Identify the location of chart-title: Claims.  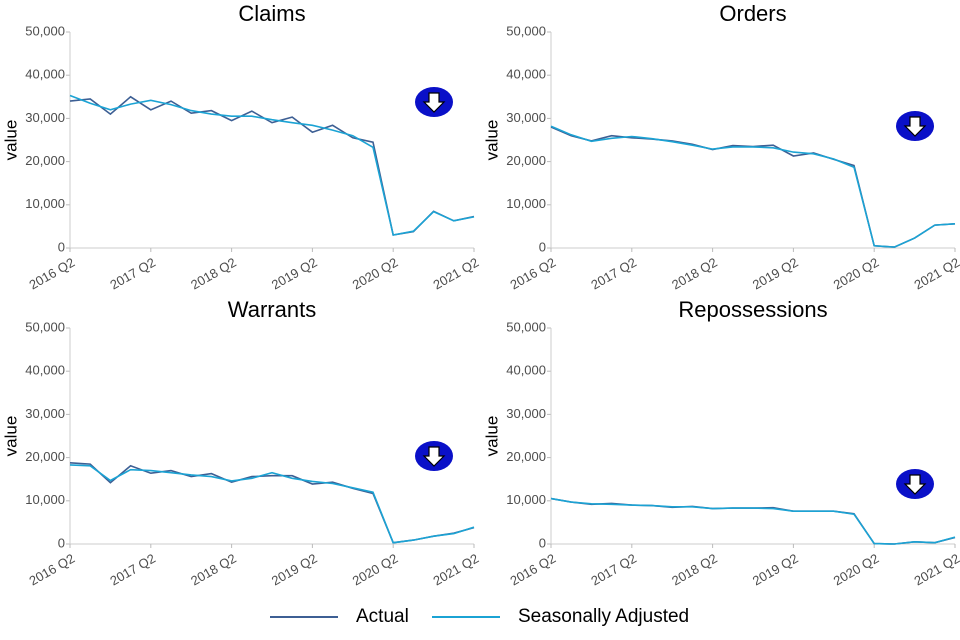
(271, 13).